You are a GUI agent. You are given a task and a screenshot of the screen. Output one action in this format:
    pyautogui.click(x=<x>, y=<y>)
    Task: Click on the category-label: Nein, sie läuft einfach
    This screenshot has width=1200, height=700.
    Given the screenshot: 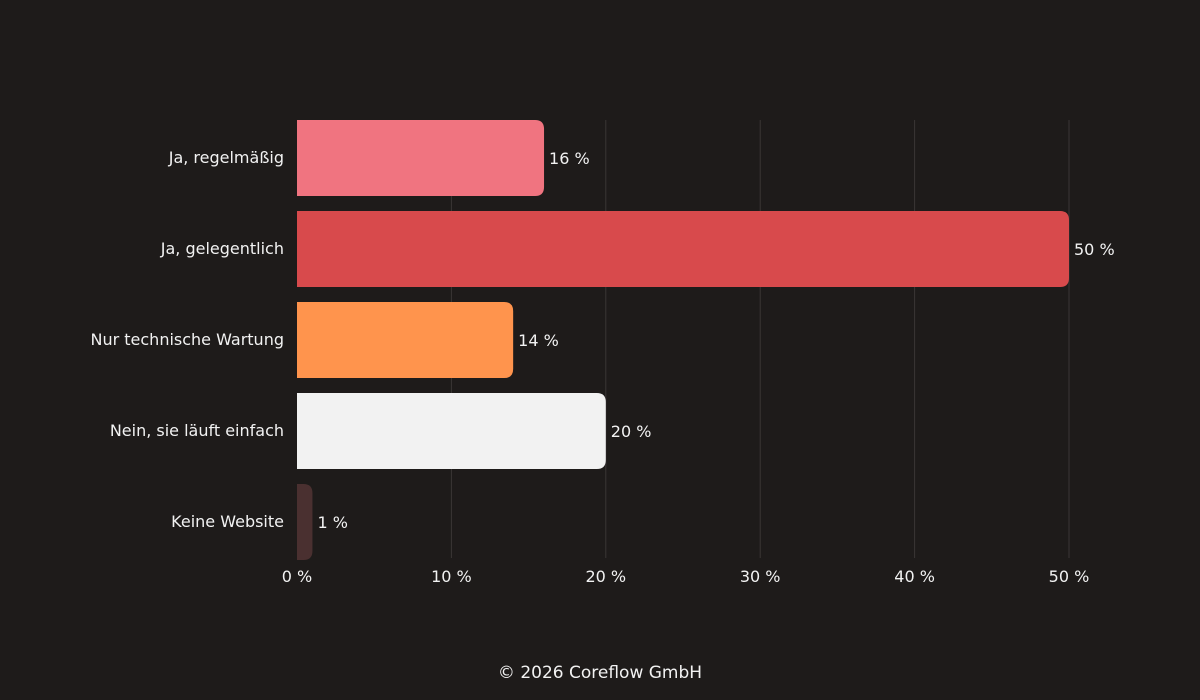 What is the action you would take?
    pyautogui.click(x=197, y=430)
    